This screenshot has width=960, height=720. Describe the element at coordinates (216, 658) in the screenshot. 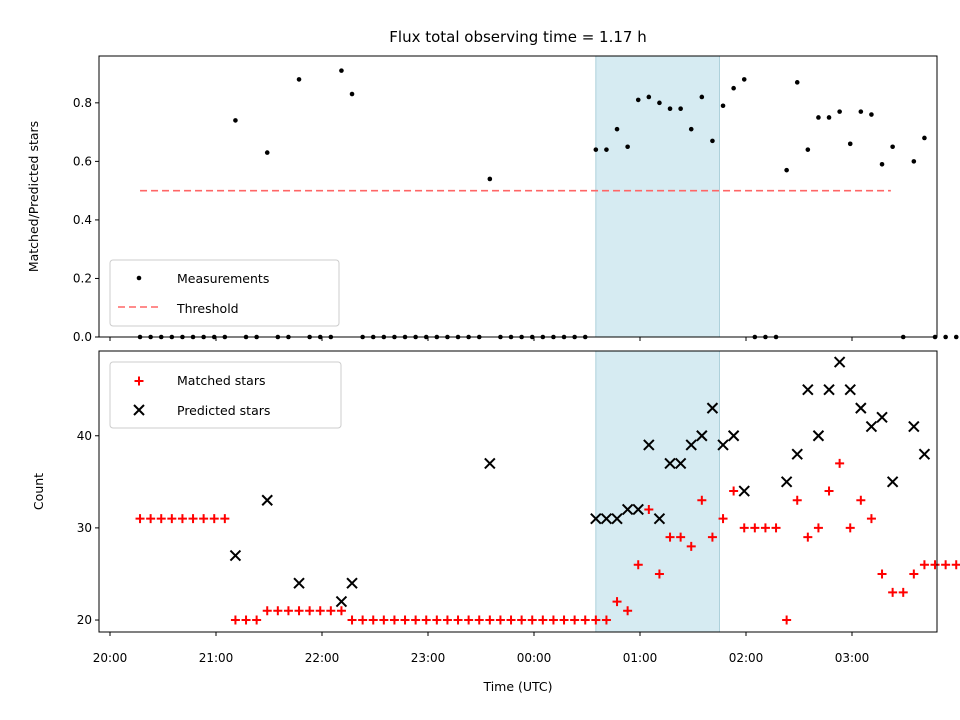

I see `x-tick-label: 21:00` at that location.